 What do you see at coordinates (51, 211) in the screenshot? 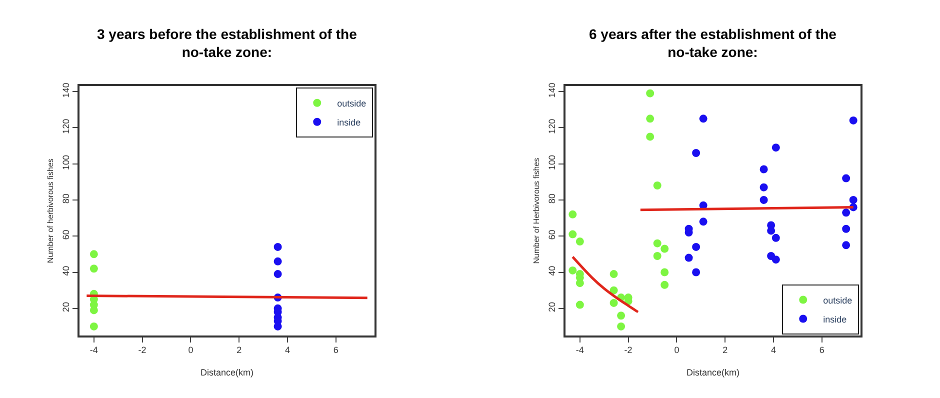
I see `y-axis-title: Number of herbivorous fishes` at bounding box center [51, 211].